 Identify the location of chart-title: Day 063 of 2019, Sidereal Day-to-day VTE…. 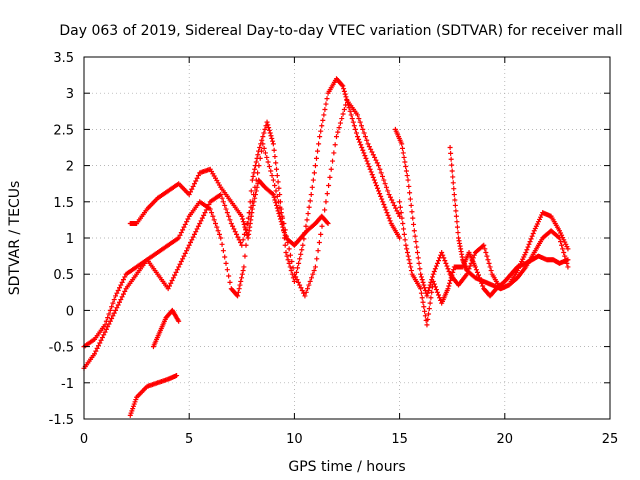
(340, 31).